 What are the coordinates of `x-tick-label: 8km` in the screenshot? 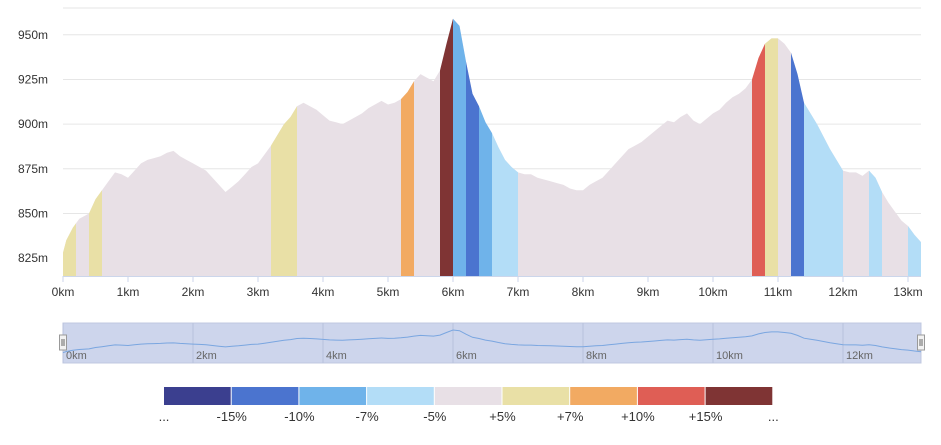 It's located at (583, 292).